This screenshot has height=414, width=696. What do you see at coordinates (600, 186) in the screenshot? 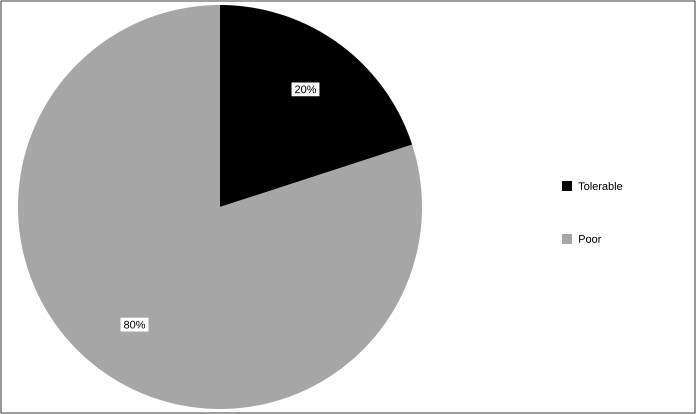
I see `legend-label: Tolerable` at bounding box center [600, 186].